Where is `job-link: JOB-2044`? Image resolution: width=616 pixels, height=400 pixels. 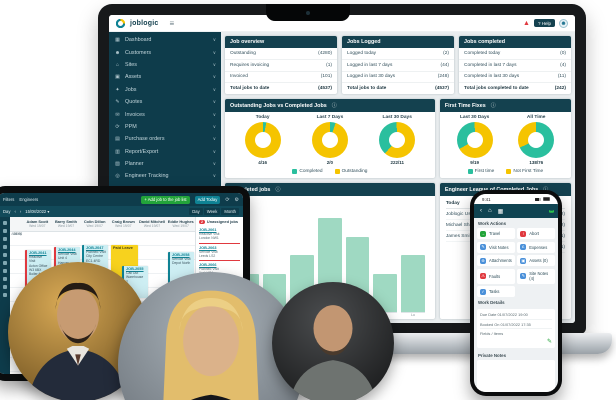 job-link: JOB-2044 is located at coordinates (67, 250).